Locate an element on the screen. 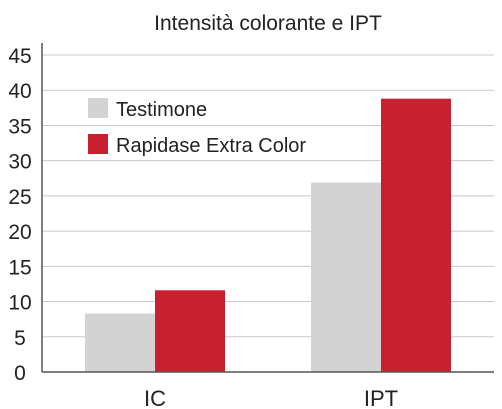  y-axis-ticks: 0 5 10 15 20 25 30 35 40 45 is located at coordinates (19, 215).